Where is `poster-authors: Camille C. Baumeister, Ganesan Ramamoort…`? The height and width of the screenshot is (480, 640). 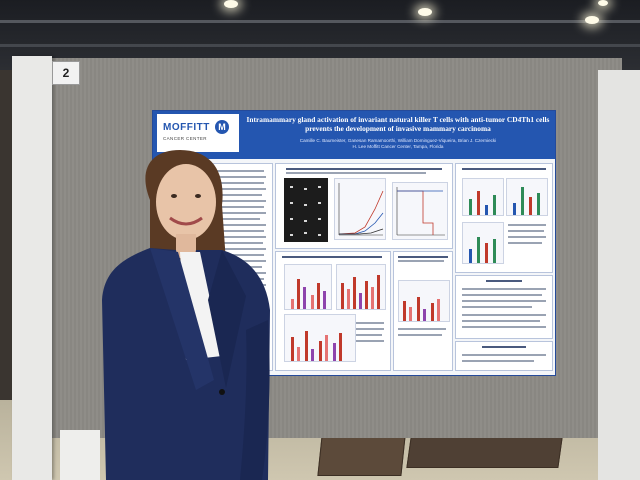
poster-authors: Camille C. Baumeister, Ganesan Ramamoort… is located at coordinates (398, 140).